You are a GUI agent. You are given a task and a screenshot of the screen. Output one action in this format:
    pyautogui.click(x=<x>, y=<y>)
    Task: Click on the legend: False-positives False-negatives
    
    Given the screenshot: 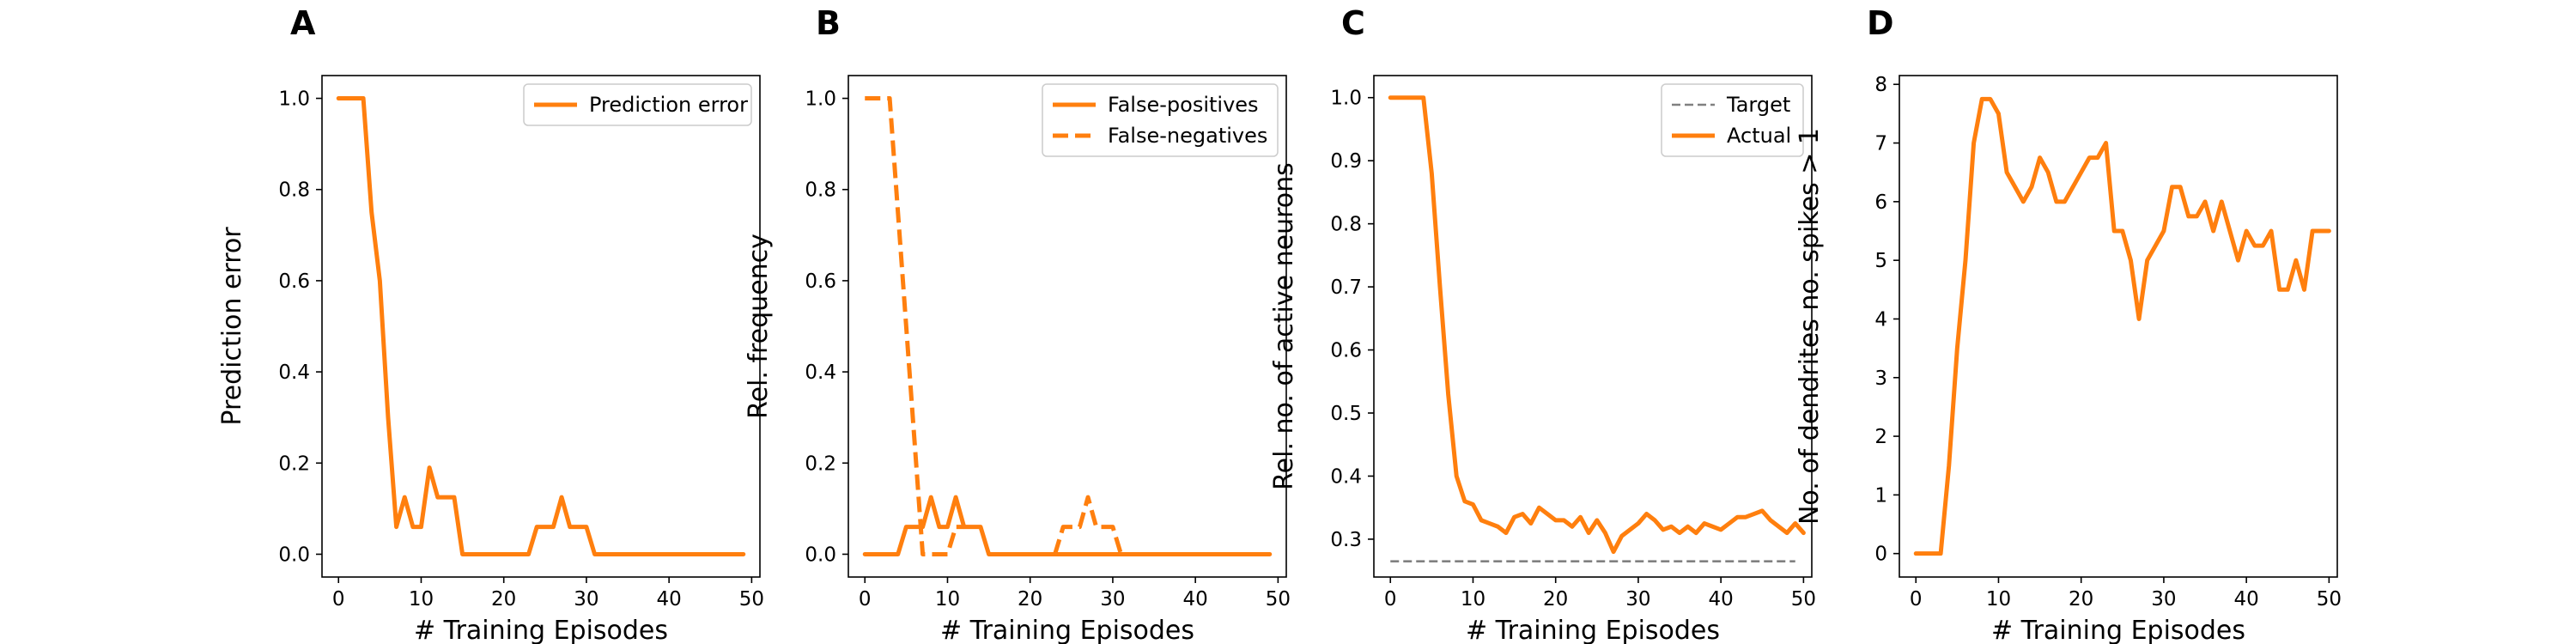 What is the action you would take?
    pyautogui.click(x=1160, y=120)
    